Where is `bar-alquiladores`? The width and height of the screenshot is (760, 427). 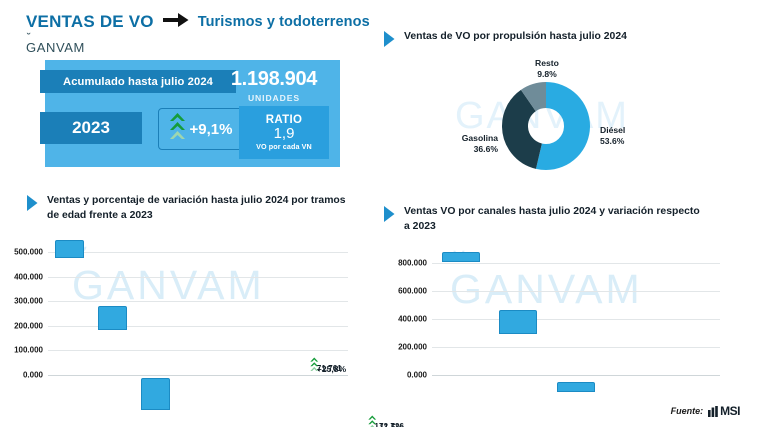 bar-alquiladores is located at coordinates (460, 257).